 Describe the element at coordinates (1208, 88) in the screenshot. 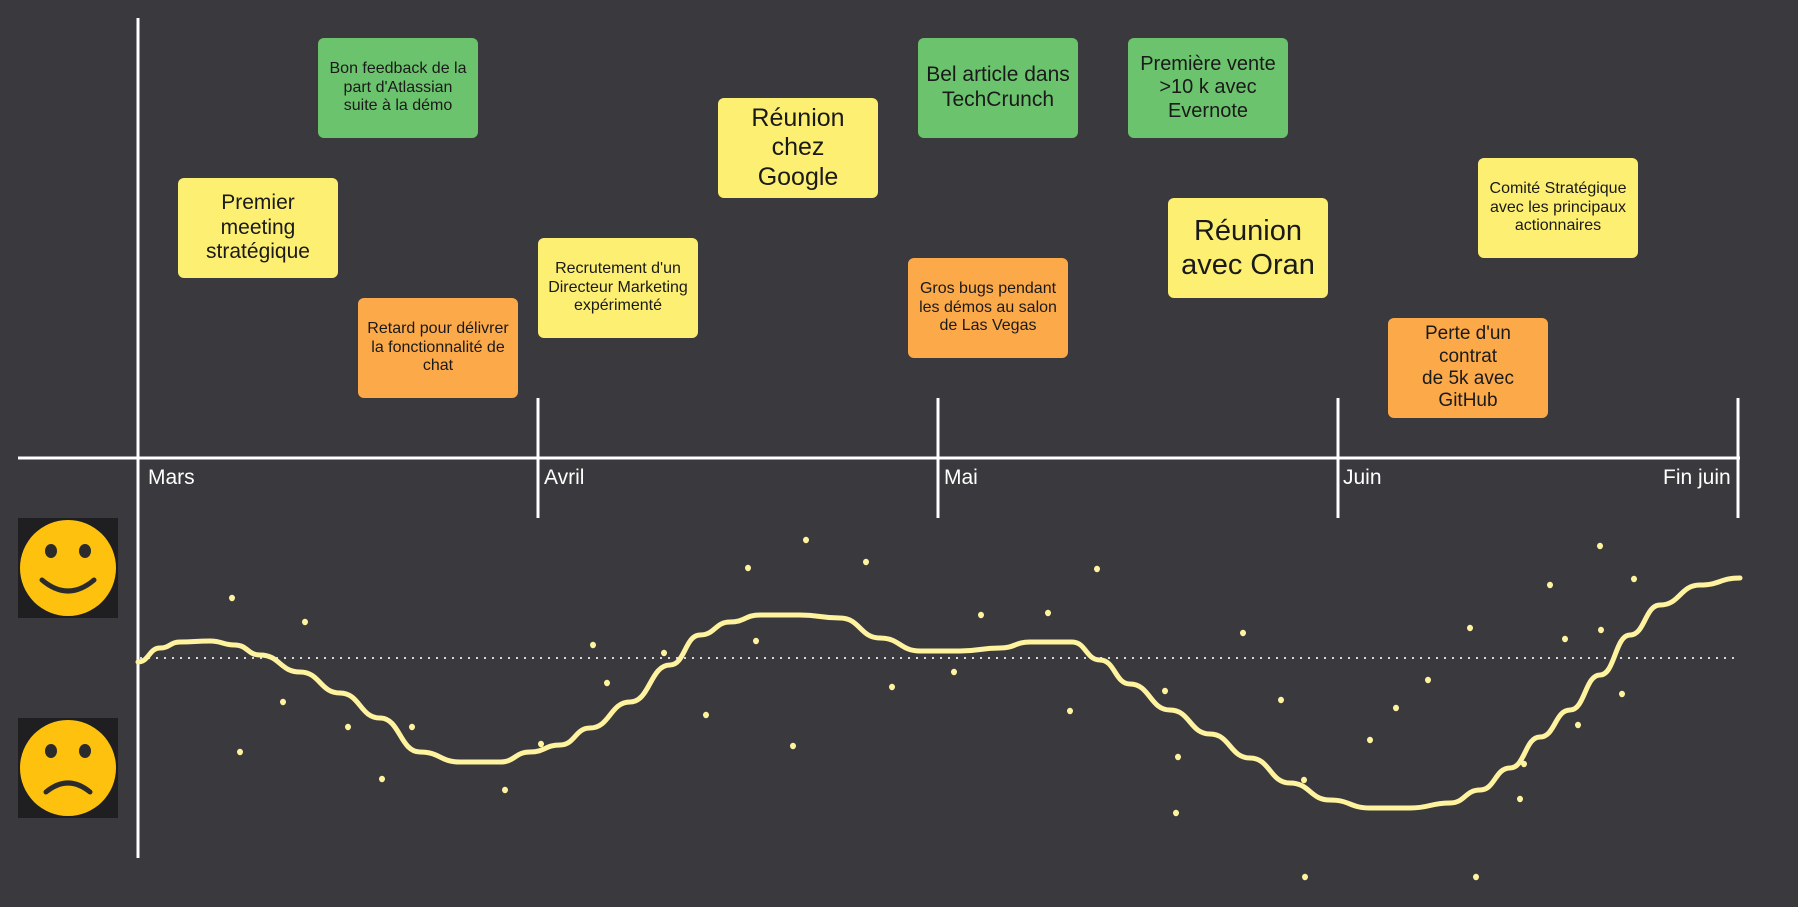

I see `event-note-vente-evernote: Première vente >10 k avec Evernote` at that location.